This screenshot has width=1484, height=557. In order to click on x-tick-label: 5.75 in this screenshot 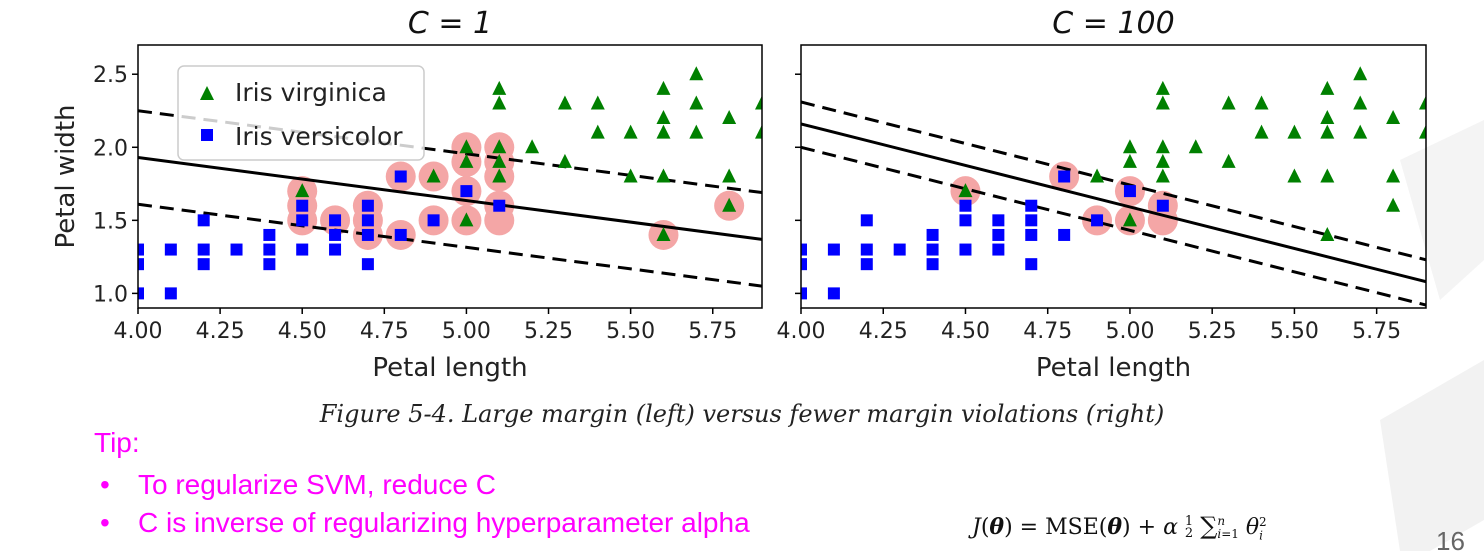, I will do `click(712, 331)`.